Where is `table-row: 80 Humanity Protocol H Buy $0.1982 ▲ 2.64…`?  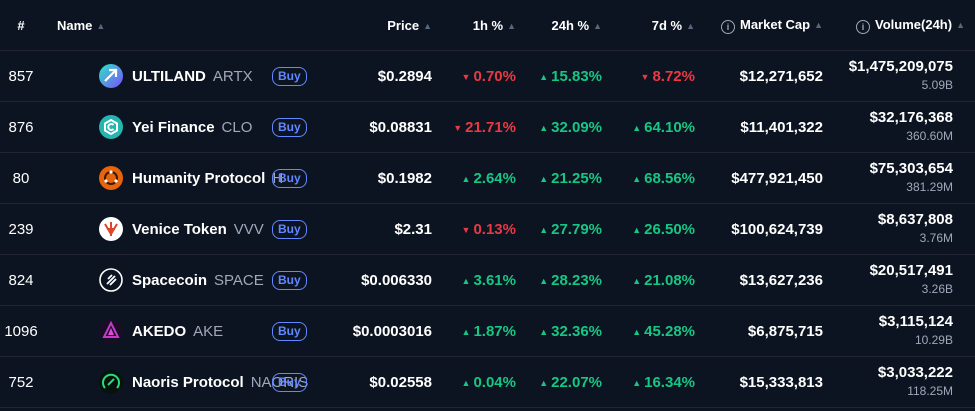 table-row: 80 Humanity Protocol H Buy $0.1982 ▲ 2.64… is located at coordinates (487, 178).